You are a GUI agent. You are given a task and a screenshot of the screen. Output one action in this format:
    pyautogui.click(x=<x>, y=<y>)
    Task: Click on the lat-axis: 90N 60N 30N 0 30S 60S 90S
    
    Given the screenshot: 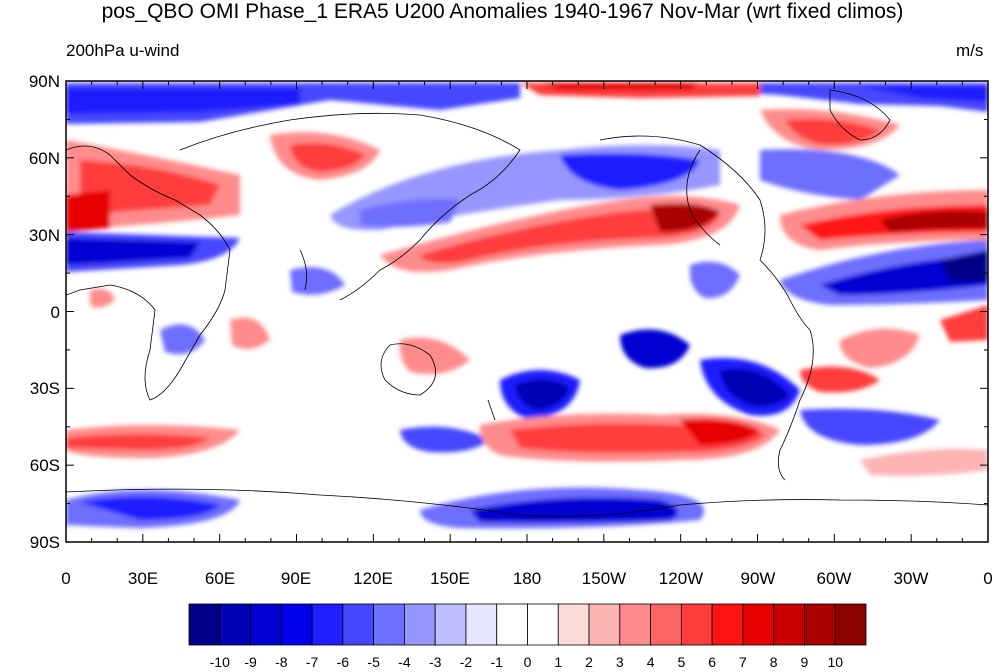 What is the action you would take?
    pyautogui.click(x=44, y=312)
    